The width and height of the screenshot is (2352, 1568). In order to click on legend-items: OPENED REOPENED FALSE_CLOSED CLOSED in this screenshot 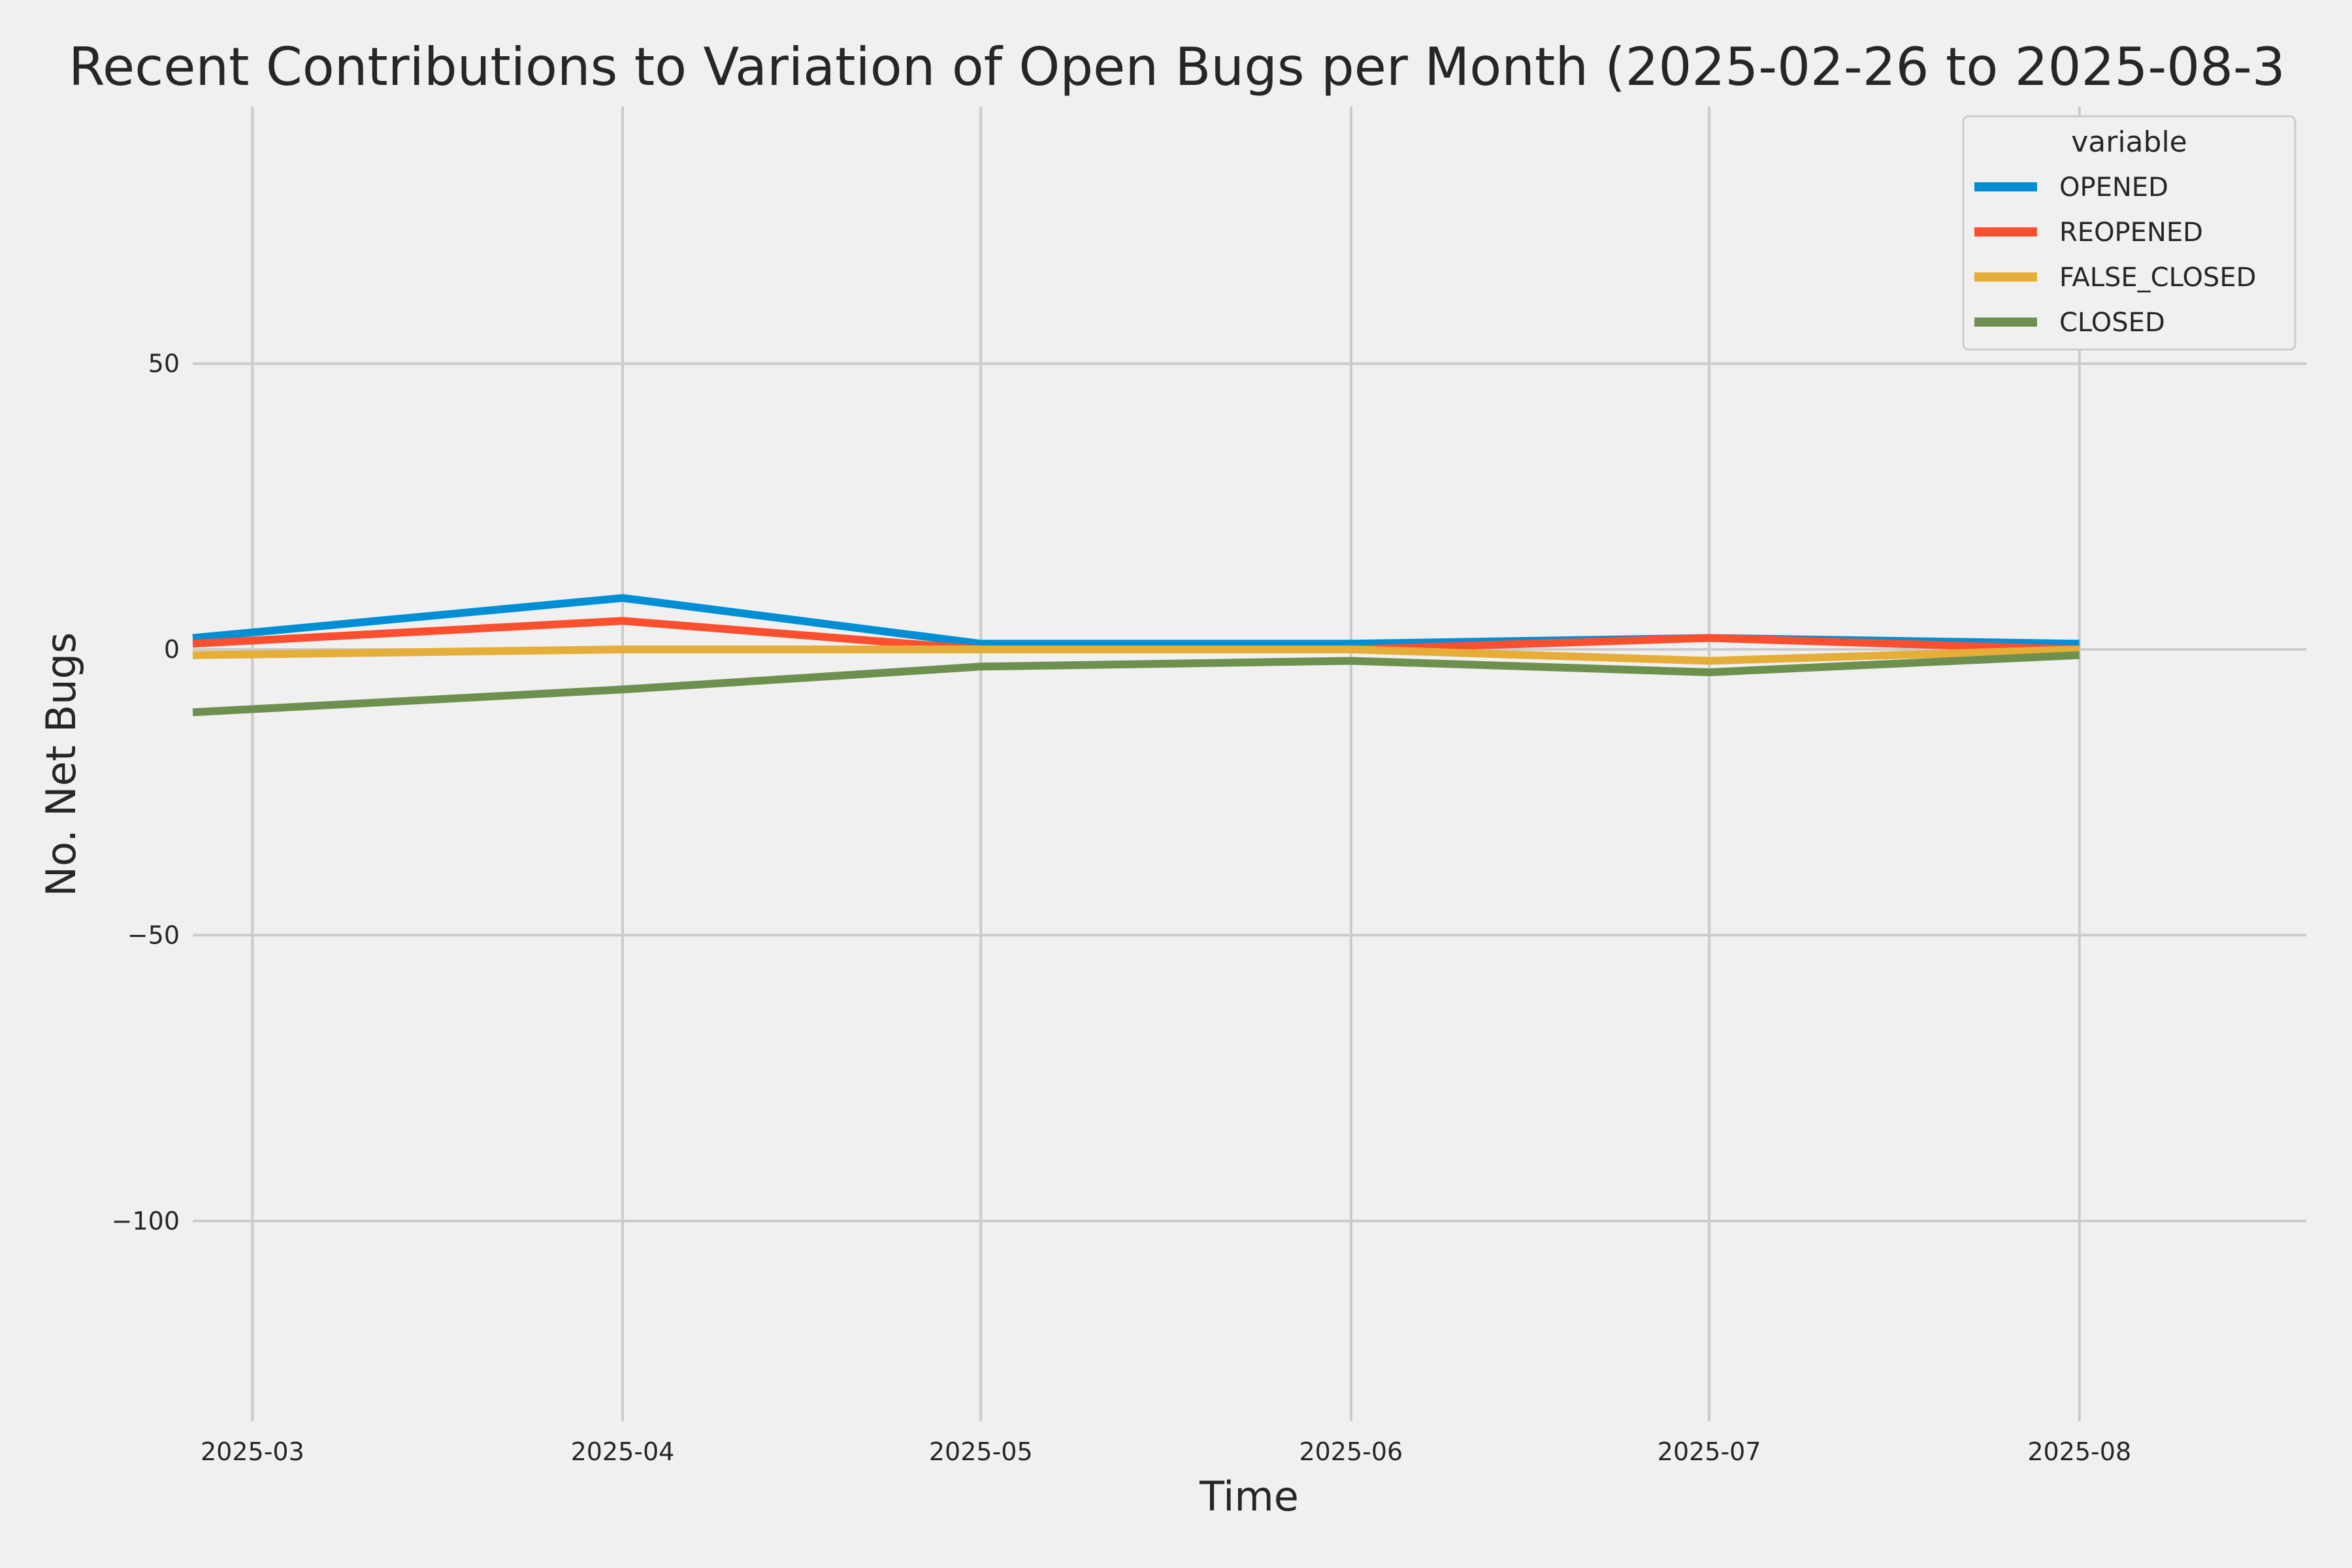, I will do `click(2115, 255)`.